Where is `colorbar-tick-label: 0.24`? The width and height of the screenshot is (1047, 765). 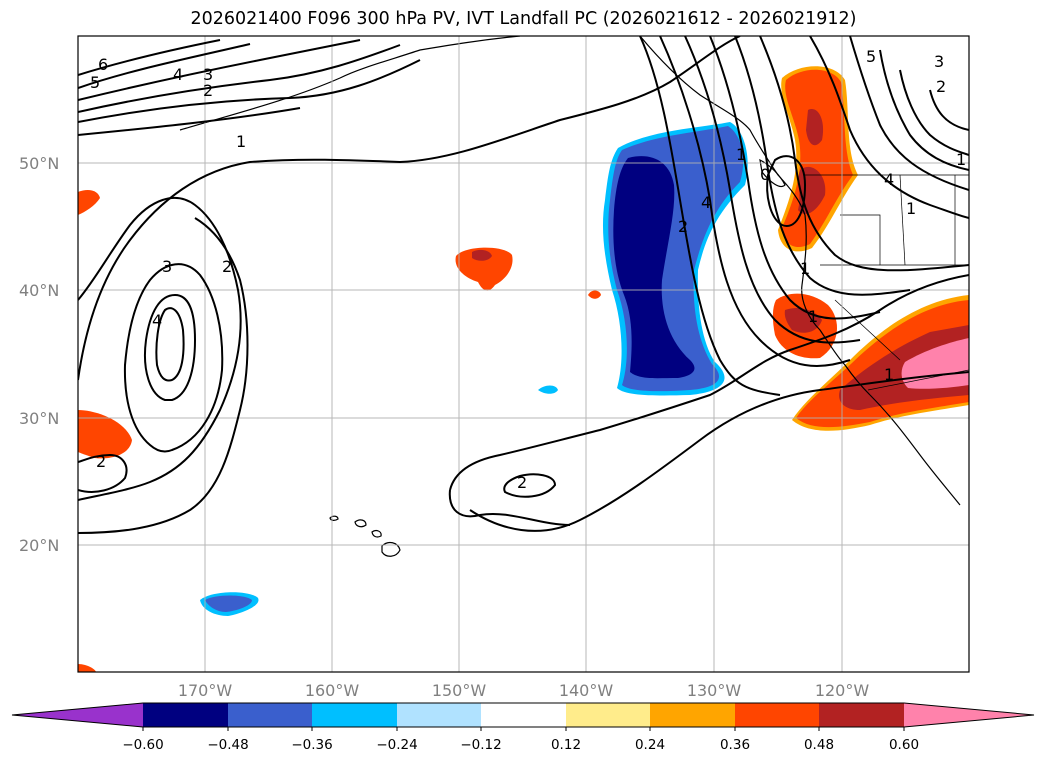
colorbar-tick-label: 0.24 is located at coordinates (650, 745).